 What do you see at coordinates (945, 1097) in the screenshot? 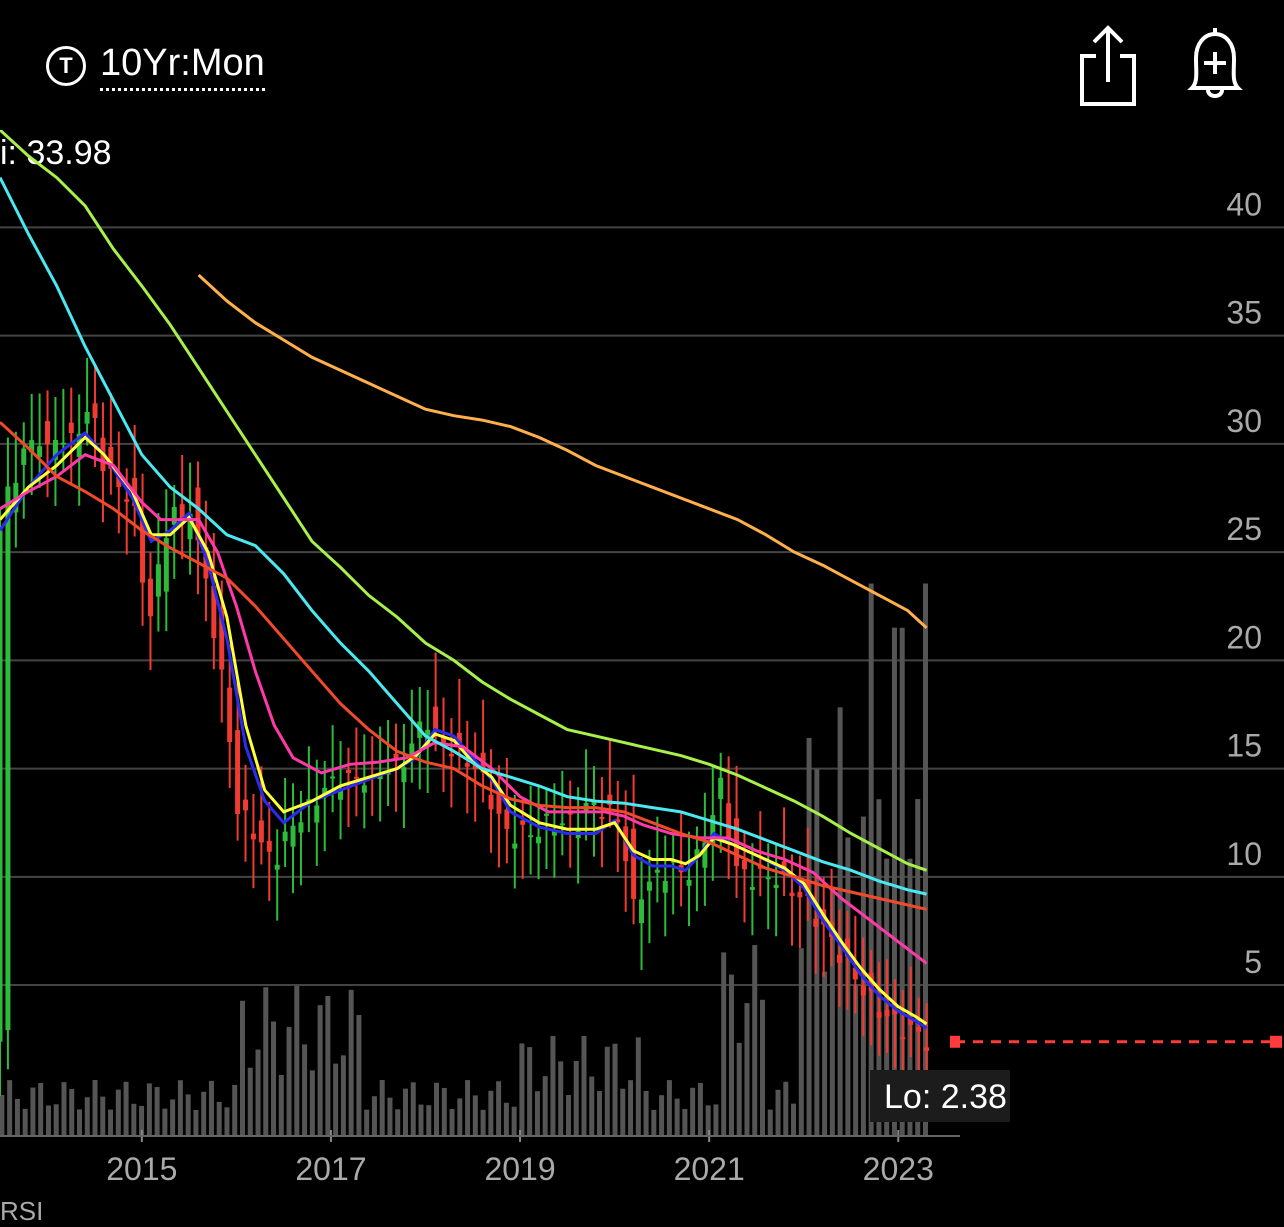
I see `low-label: Lo: 2.38` at bounding box center [945, 1097].